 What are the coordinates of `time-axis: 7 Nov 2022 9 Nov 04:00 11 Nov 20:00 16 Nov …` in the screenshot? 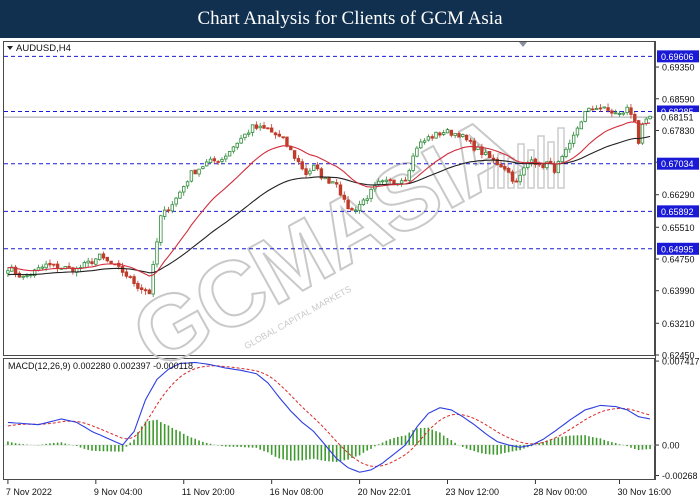 It's located at (338, 488).